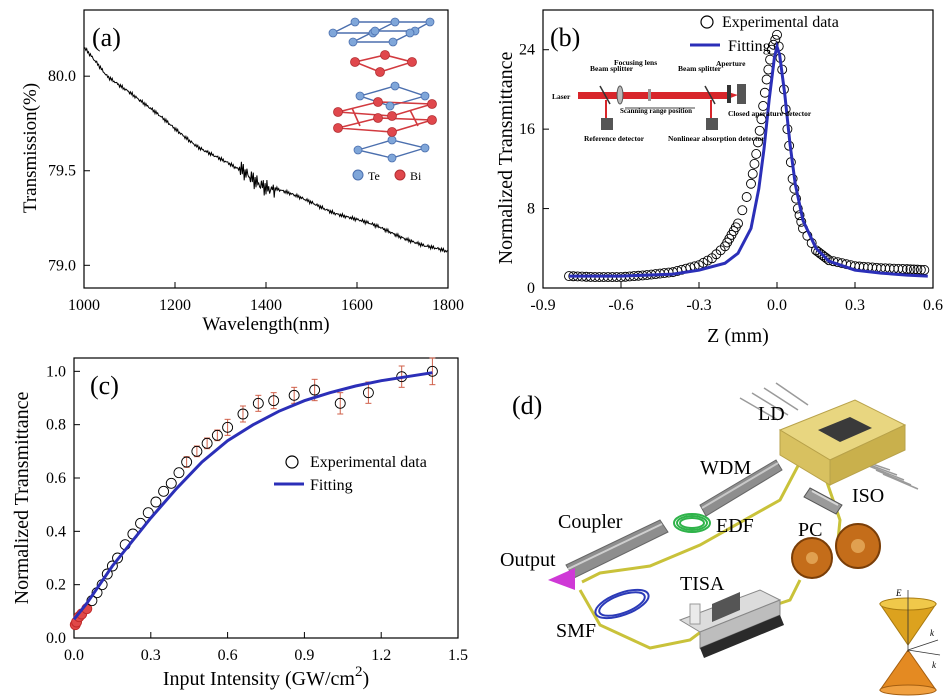  Describe the element at coordinates (292, 462) in the screenshot. I see `panel-c-legend-marker` at that location.